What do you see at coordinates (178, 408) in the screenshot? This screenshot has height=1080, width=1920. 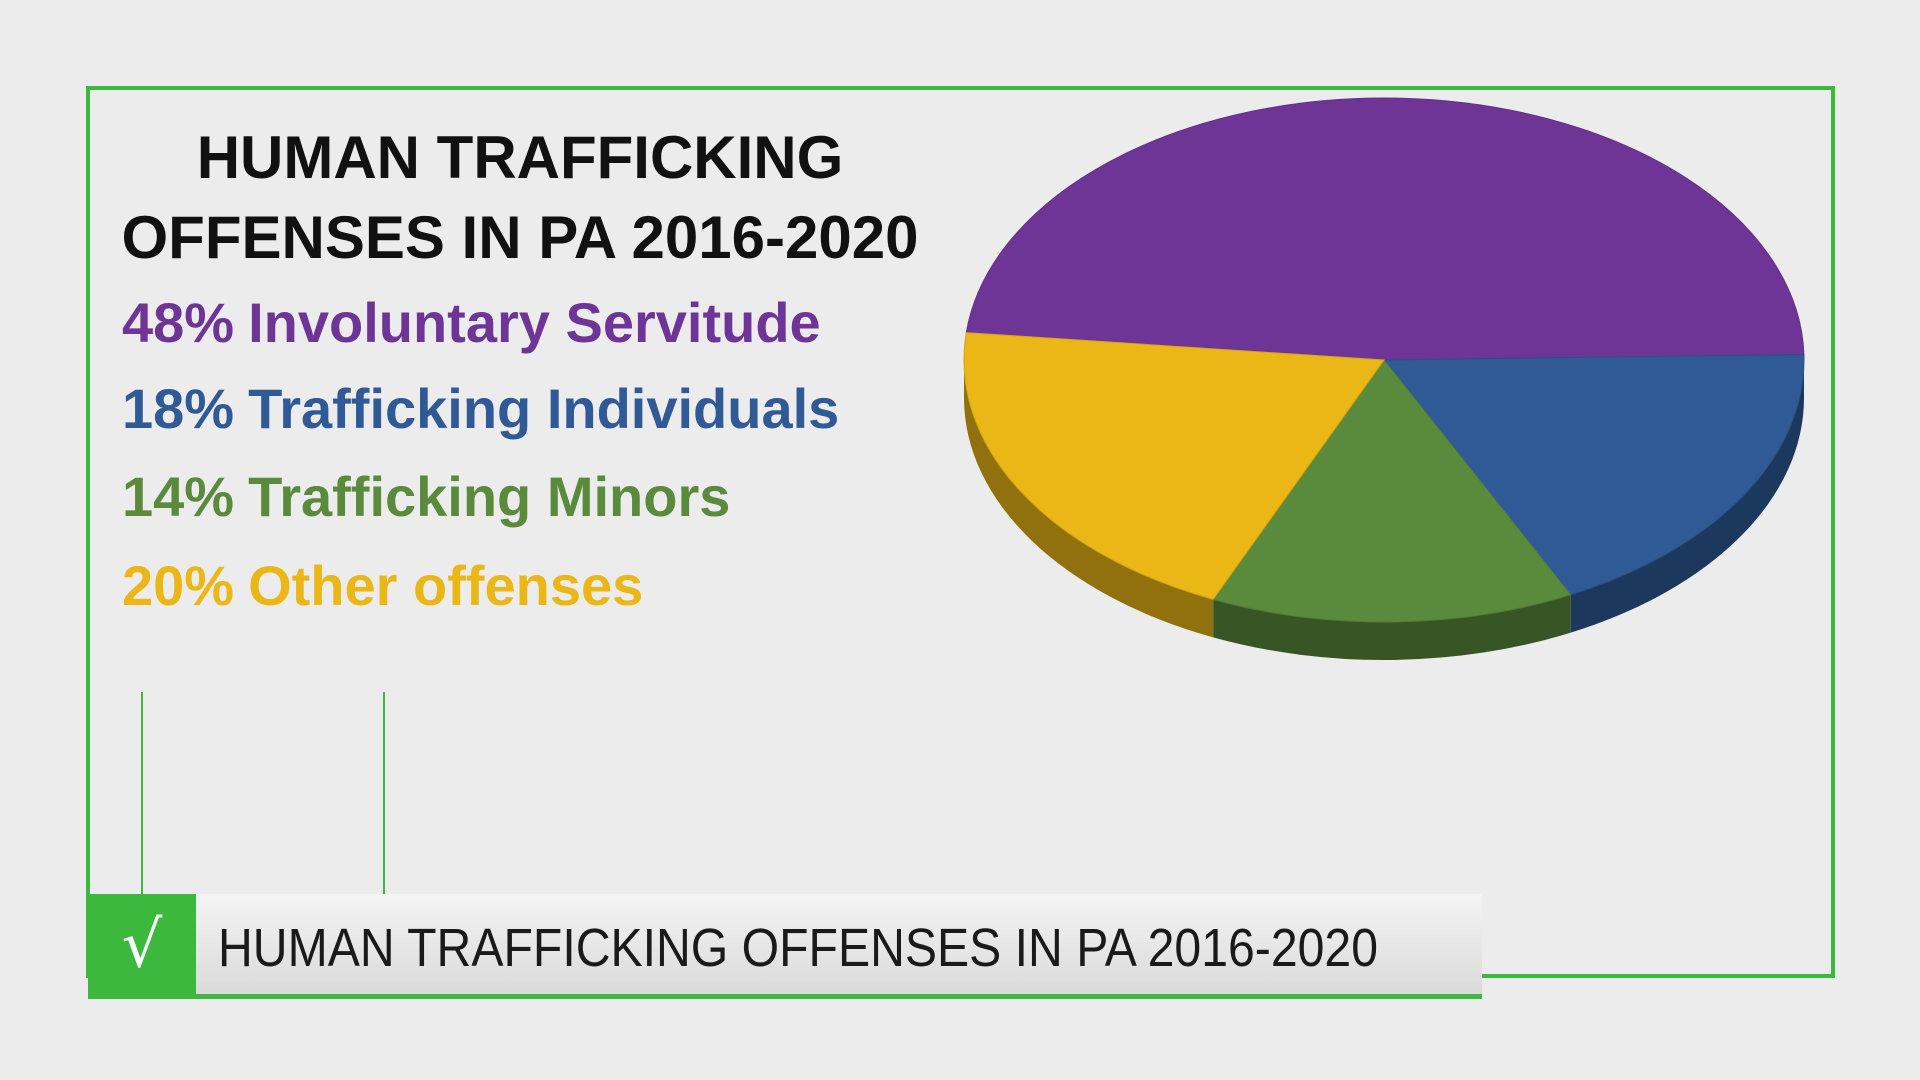 I see `legend-value: 18%` at bounding box center [178, 408].